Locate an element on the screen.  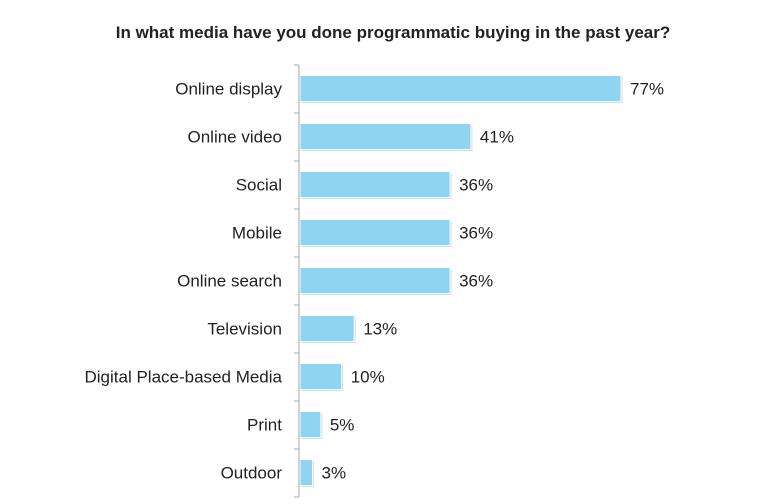
category-label: Digital Place-based Media is located at coordinates (184, 377).